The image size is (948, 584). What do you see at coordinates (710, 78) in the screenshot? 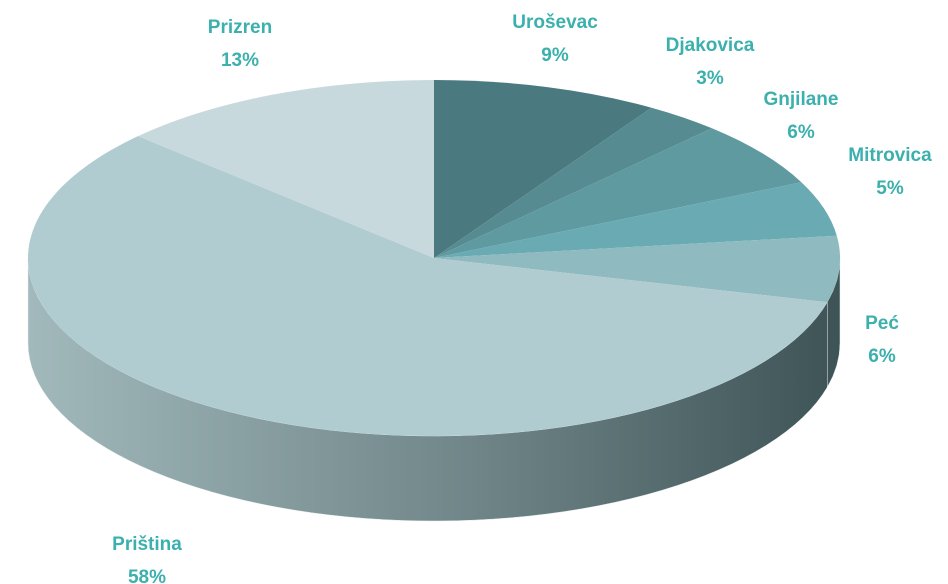
I see `value-label: 3%` at bounding box center [710, 78].